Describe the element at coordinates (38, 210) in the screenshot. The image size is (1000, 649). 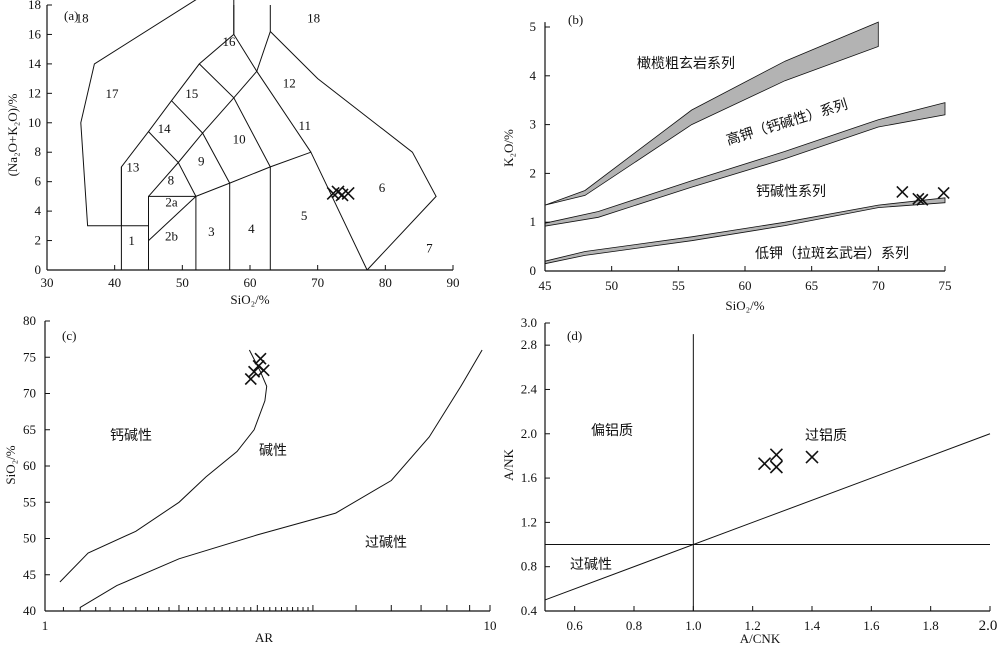
I see `a-y-tick-label: 4` at that location.